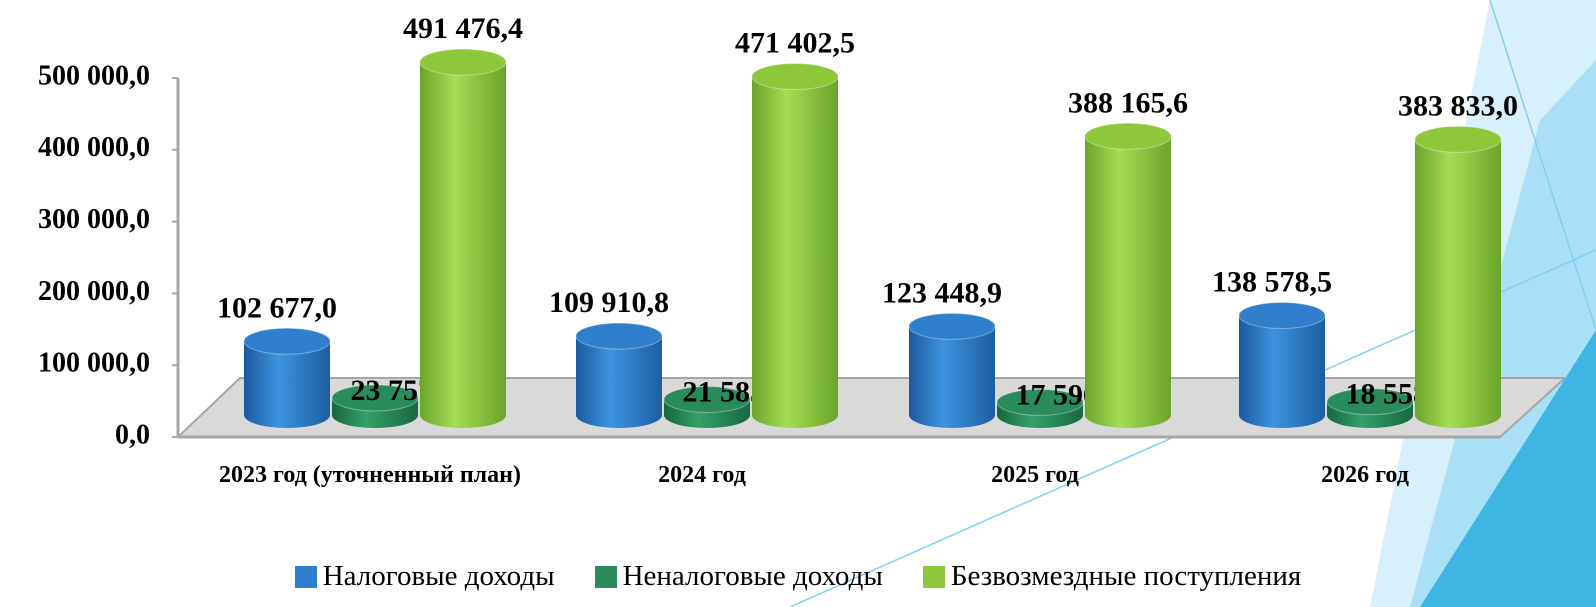 This screenshot has height=607, width=1596. What do you see at coordinates (1035, 475) in the screenshot?
I see `x-tick-label: 2025 год` at bounding box center [1035, 475].